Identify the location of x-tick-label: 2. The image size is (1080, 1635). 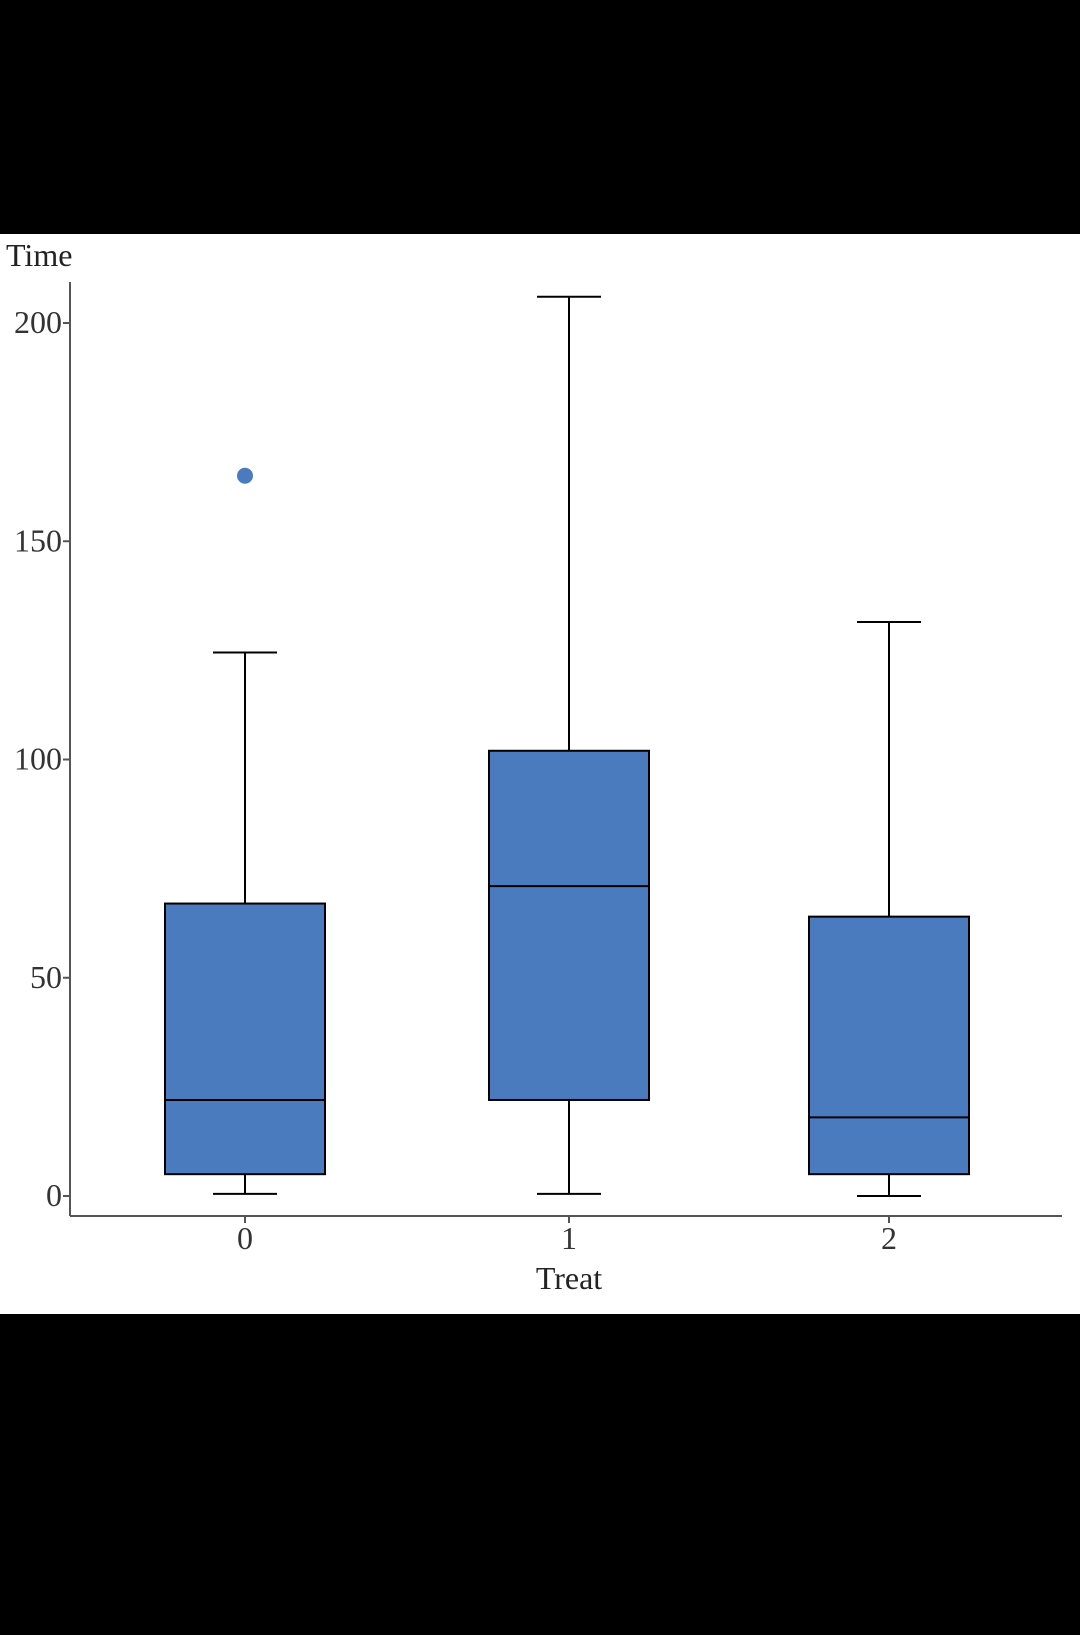
(889, 1238).